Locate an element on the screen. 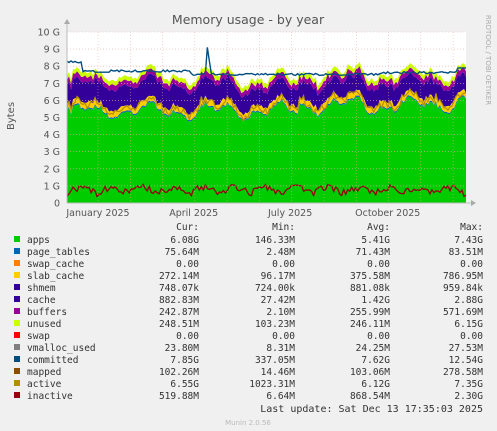 This screenshot has height=431, width=497. y-axis-label: Bytes is located at coordinates (11, 116).